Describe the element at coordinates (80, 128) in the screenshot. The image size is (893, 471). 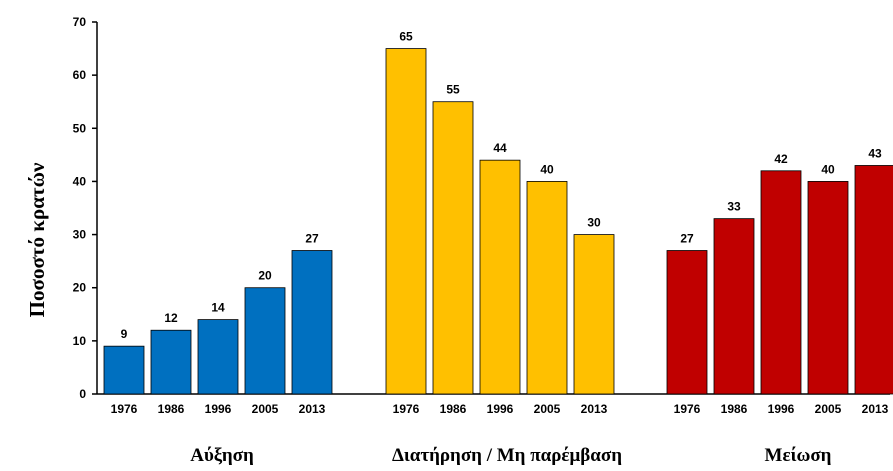
I see `y-tick-label: 50` at that location.